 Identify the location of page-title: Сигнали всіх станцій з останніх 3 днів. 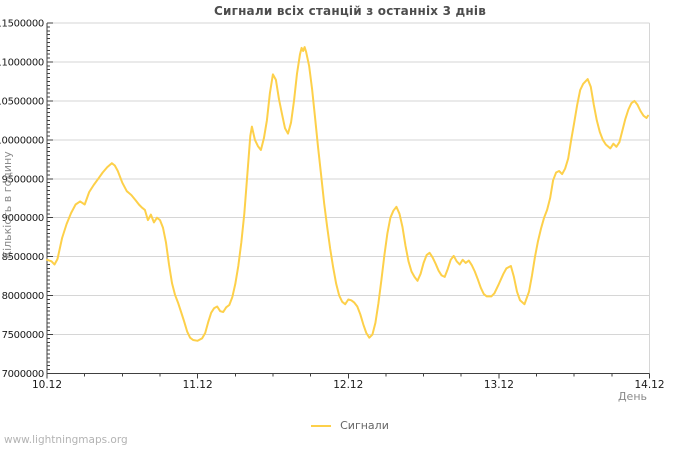
(350, 11).